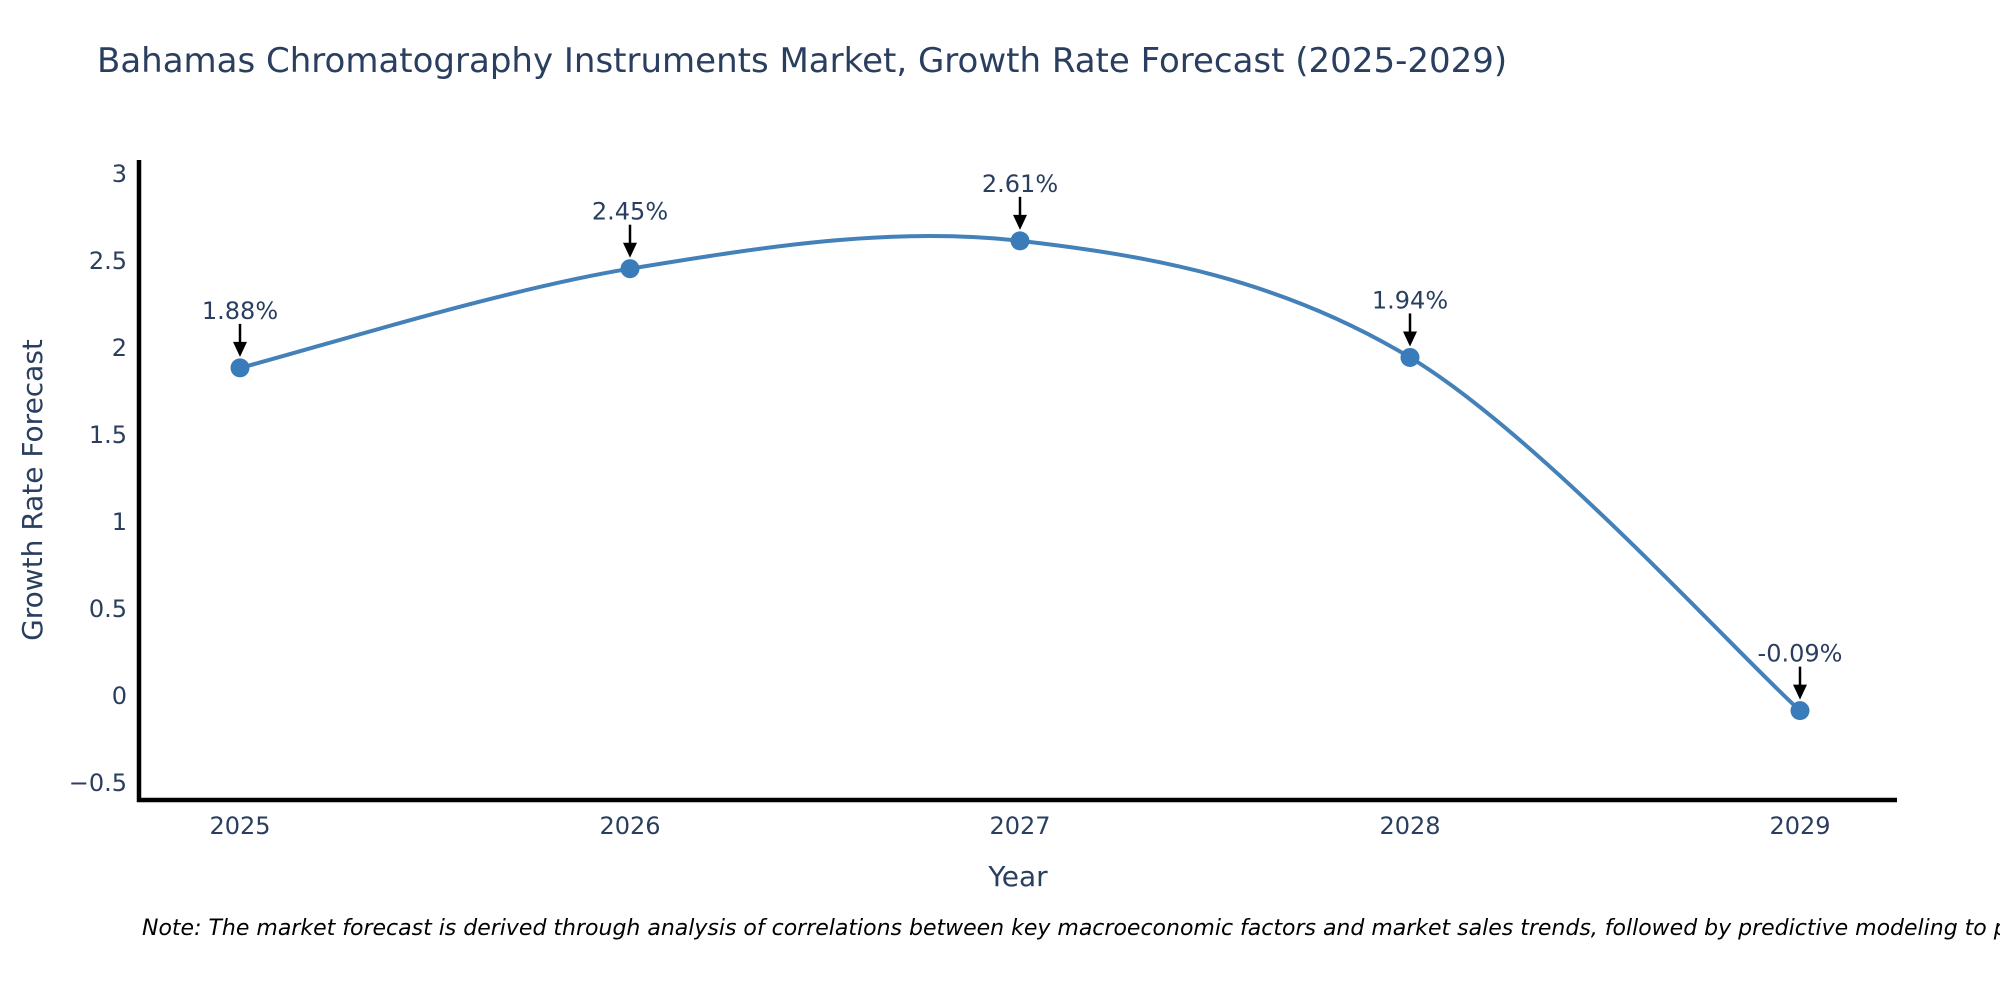 The width and height of the screenshot is (2000, 1000). What do you see at coordinates (119, 522) in the screenshot?
I see `y-tick-label: 1` at bounding box center [119, 522].